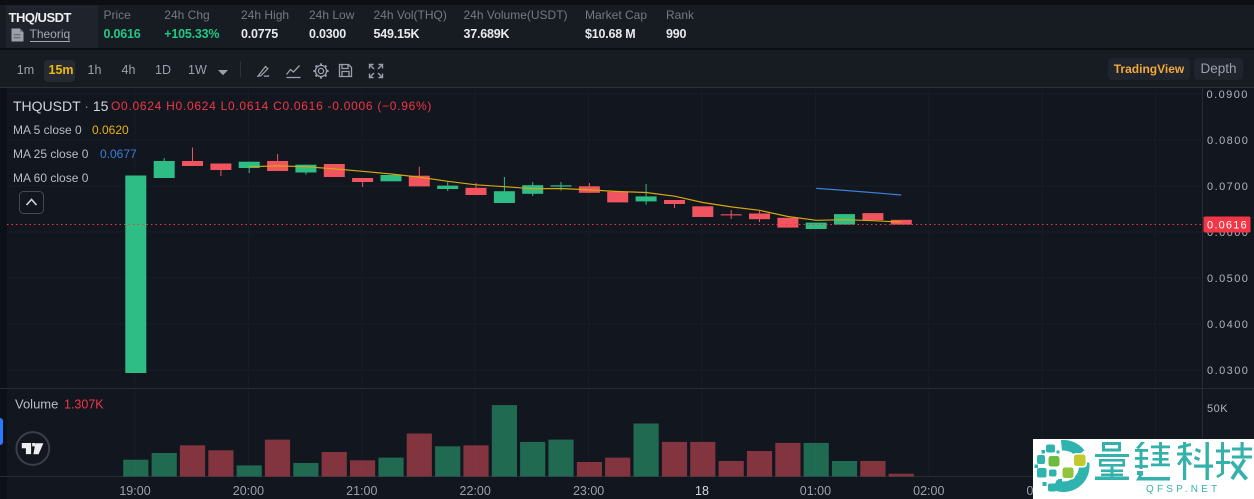 The image size is (1254, 499). I want to click on svg-text: 0.0616, so click(1227, 226).